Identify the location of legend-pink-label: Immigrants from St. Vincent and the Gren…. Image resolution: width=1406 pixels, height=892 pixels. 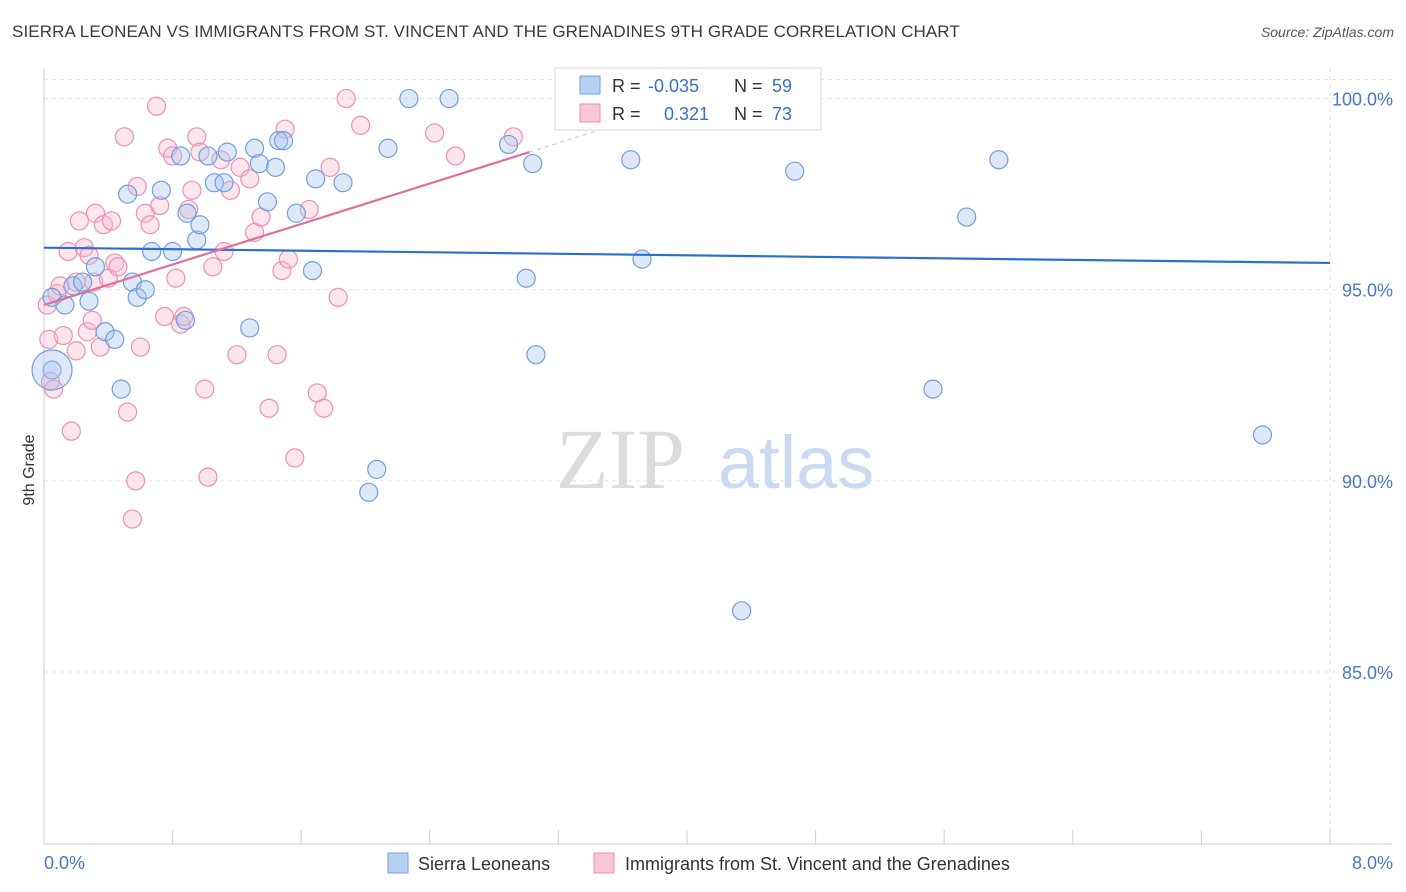
(817, 864).